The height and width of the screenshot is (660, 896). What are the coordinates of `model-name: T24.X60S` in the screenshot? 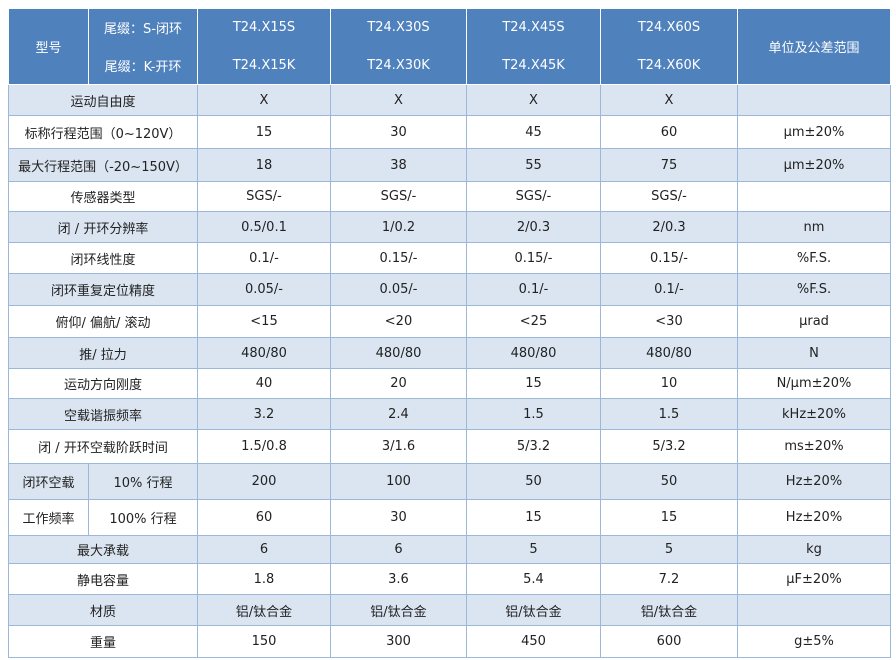 It's located at (669, 27).